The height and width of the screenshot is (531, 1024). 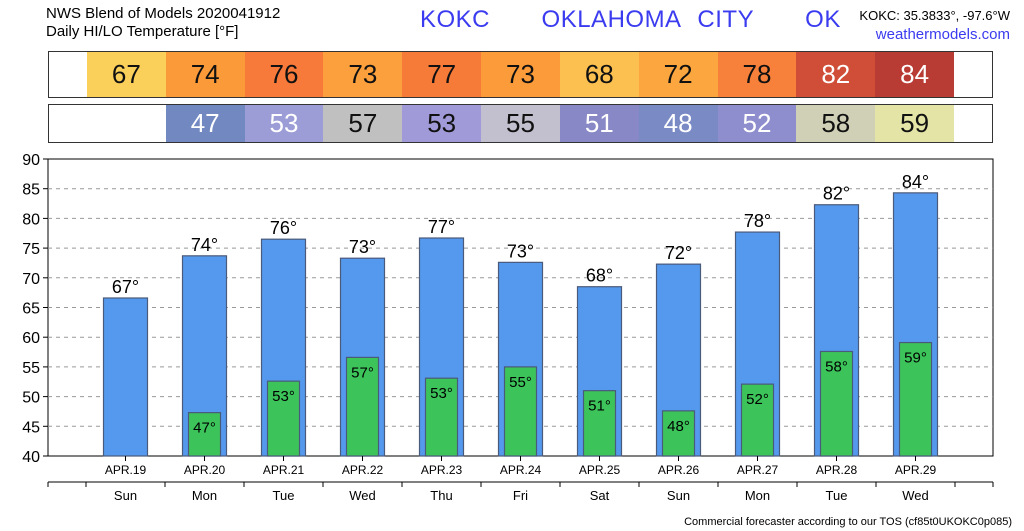 I want to click on x-date-label: APR.29, so click(x=916, y=470).